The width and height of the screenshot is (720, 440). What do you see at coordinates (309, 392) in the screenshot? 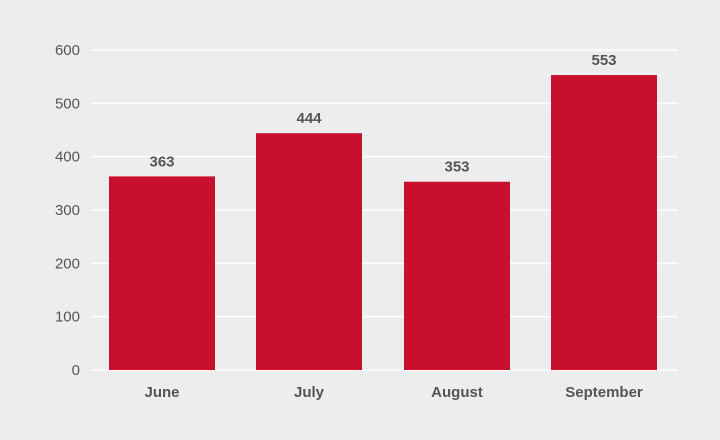
I see `x-tick-label: July` at bounding box center [309, 392].